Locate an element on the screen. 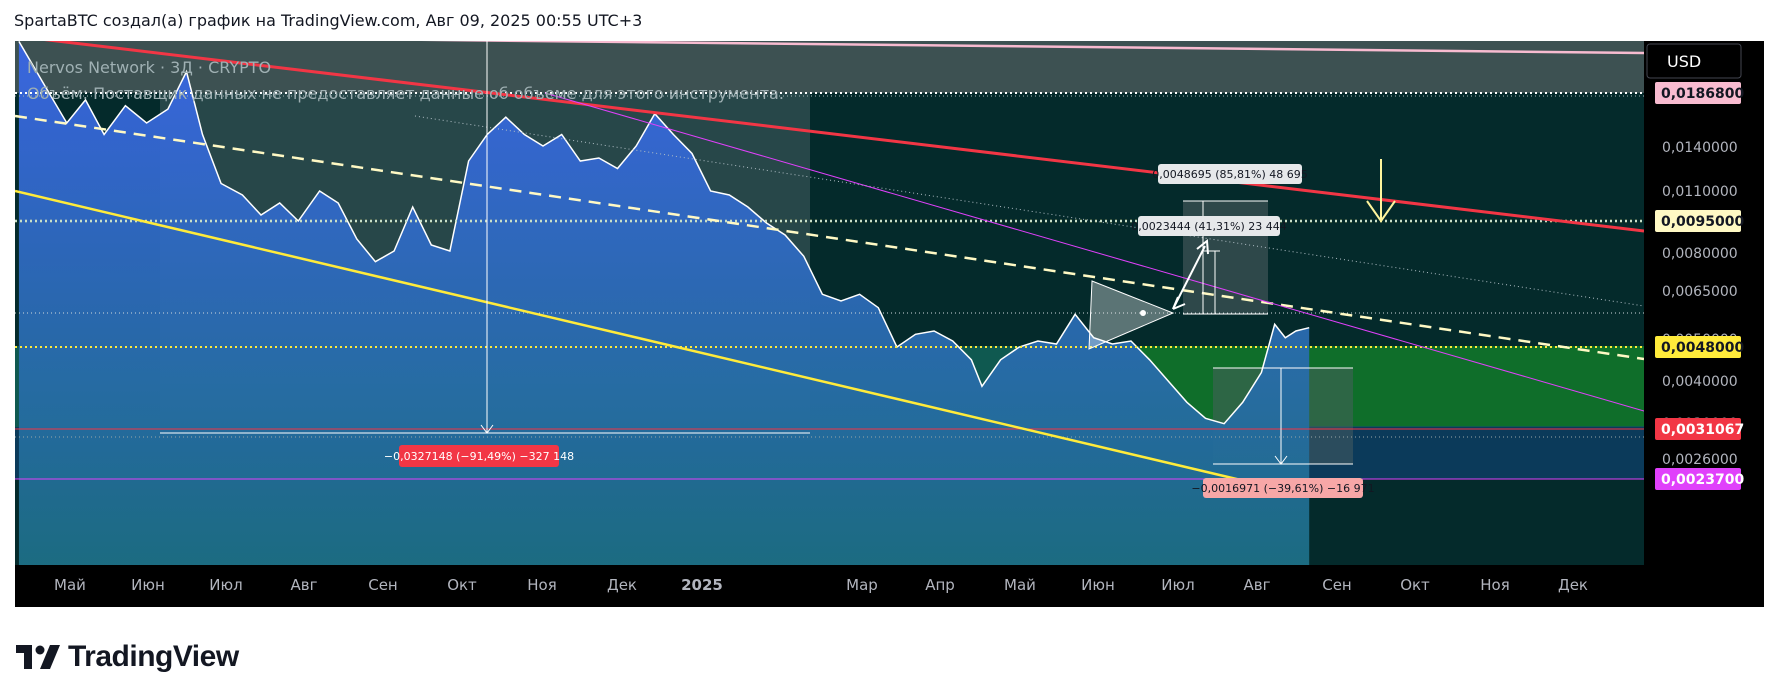  triangle-vertex is located at coordinates (1143, 313).